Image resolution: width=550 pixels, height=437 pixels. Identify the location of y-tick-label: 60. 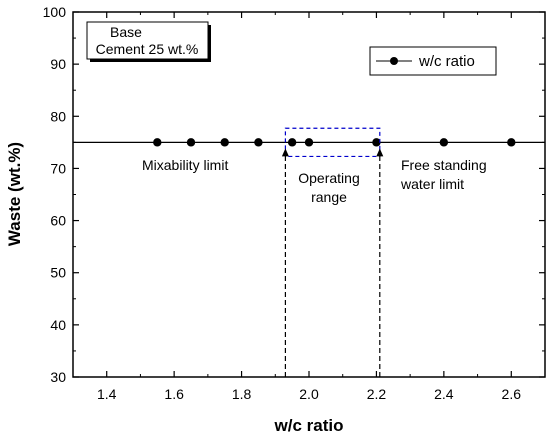
(58, 221).